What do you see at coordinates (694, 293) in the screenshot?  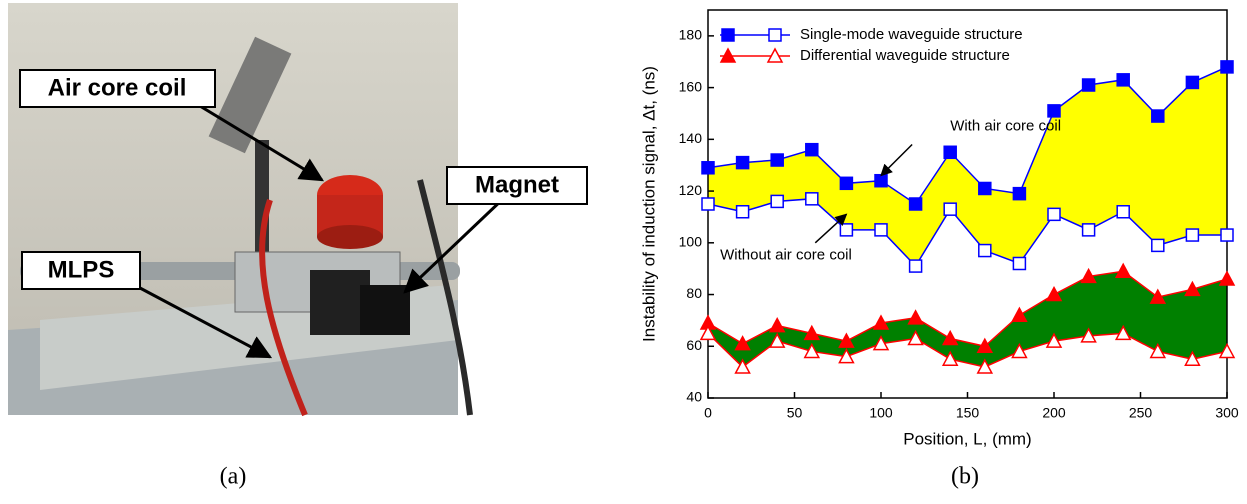 I see `y-tick-label: 80` at bounding box center [694, 293].